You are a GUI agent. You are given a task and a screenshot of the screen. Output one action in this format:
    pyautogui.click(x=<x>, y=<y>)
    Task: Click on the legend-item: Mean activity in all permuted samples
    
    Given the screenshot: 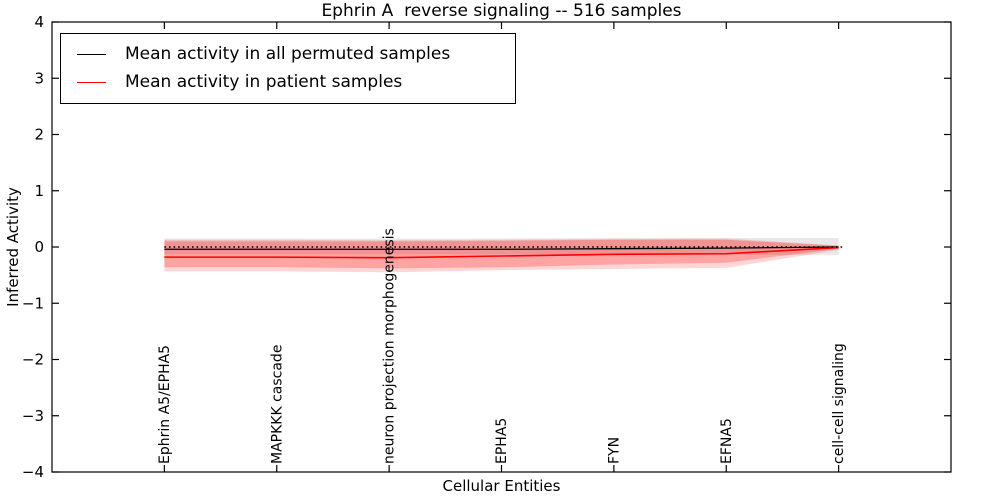 What is the action you would take?
    pyautogui.click(x=288, y=54)
    